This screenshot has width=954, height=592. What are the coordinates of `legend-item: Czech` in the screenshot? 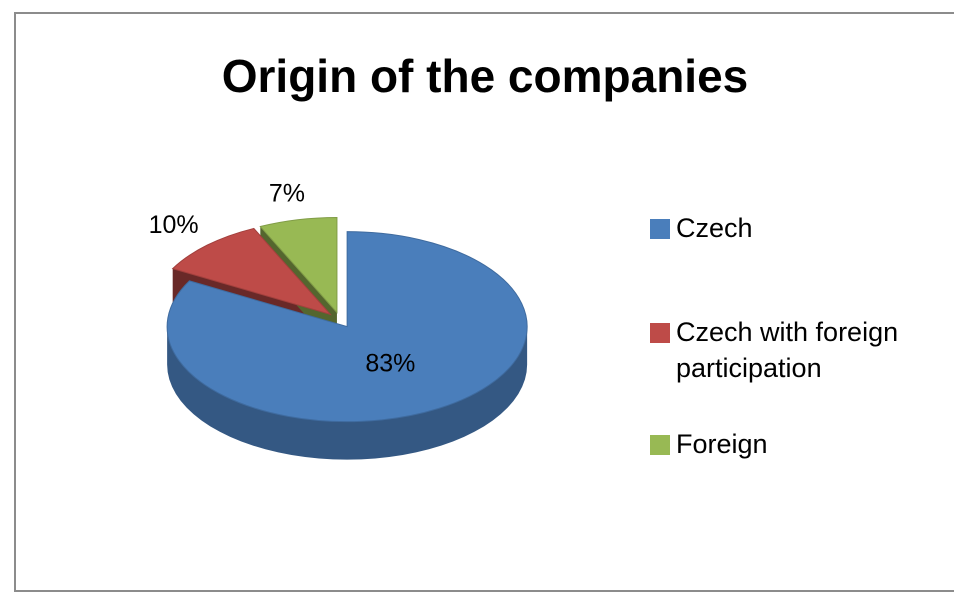 It's located at (800, 228).